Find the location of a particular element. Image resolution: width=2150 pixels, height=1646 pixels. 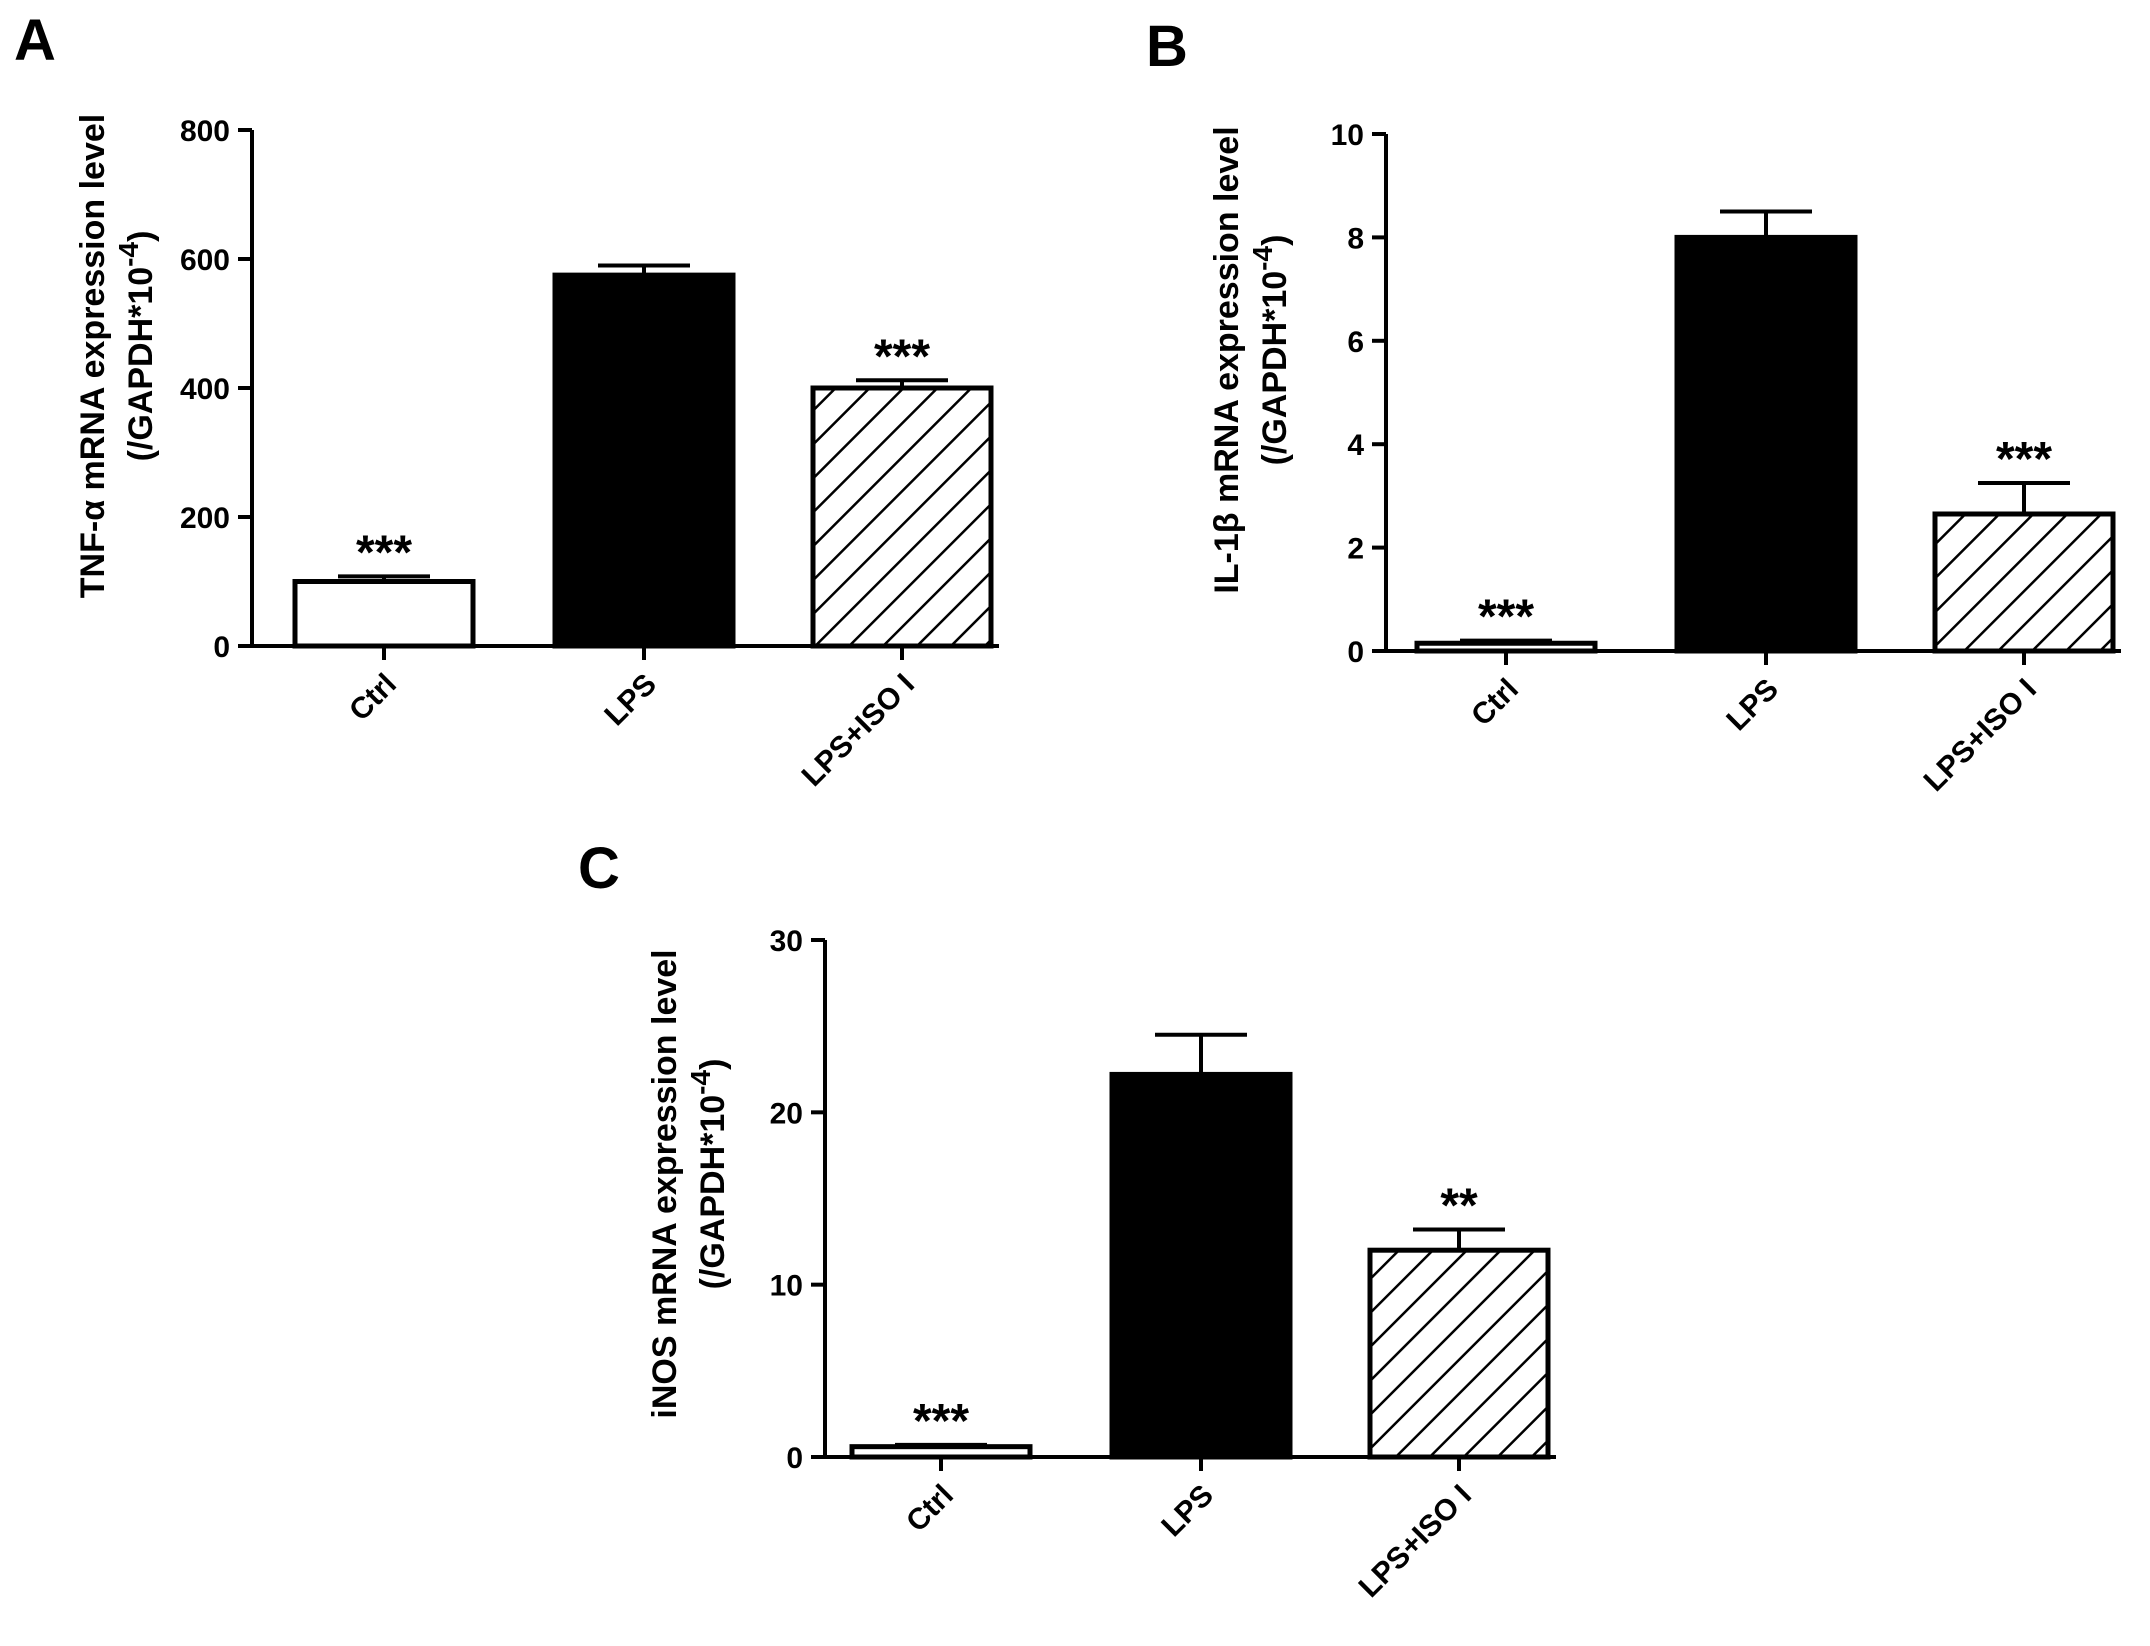

panel-a-y-tick-label: 0 is located at coordinates (221, 647).